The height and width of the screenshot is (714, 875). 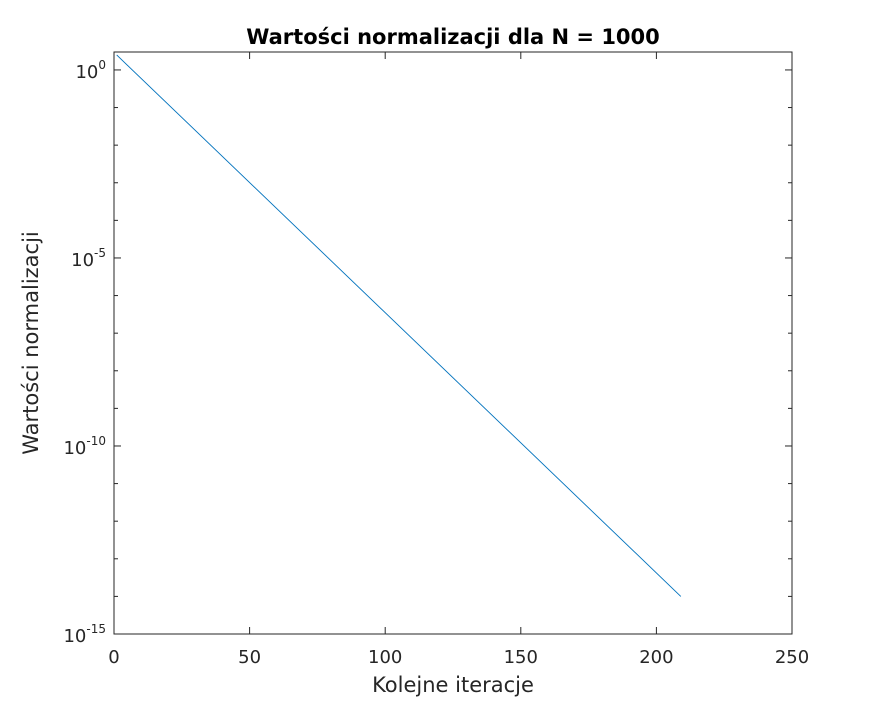 What do you see at coordinates (84, 634) in the screenshot?
I see `y-tick-label: 10⁻¹⁵` at bounding box center [84, 634].